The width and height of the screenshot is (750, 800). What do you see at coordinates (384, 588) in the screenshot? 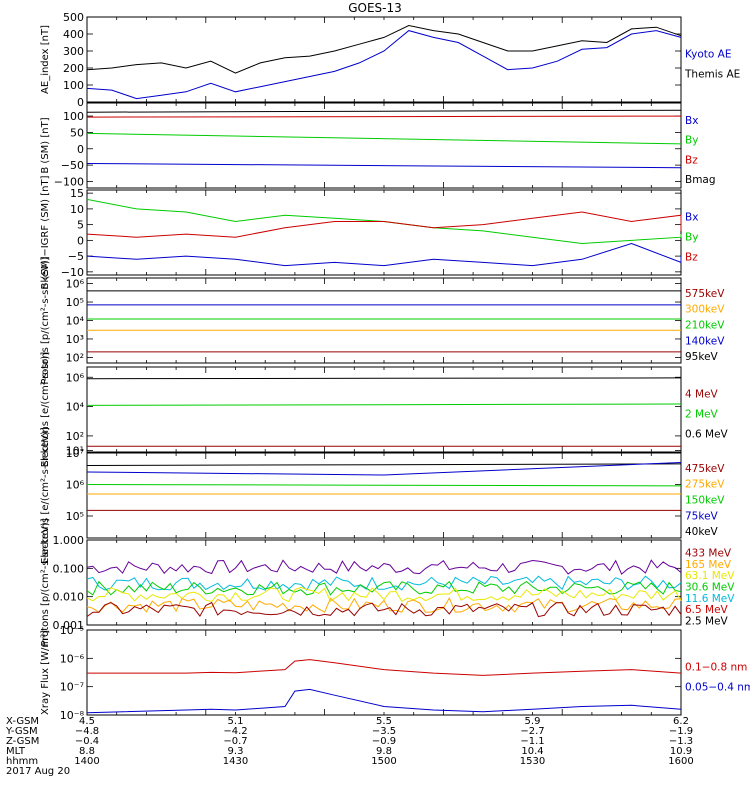
I see `series-line-30-6-mev` at bounding box center [384, 588].